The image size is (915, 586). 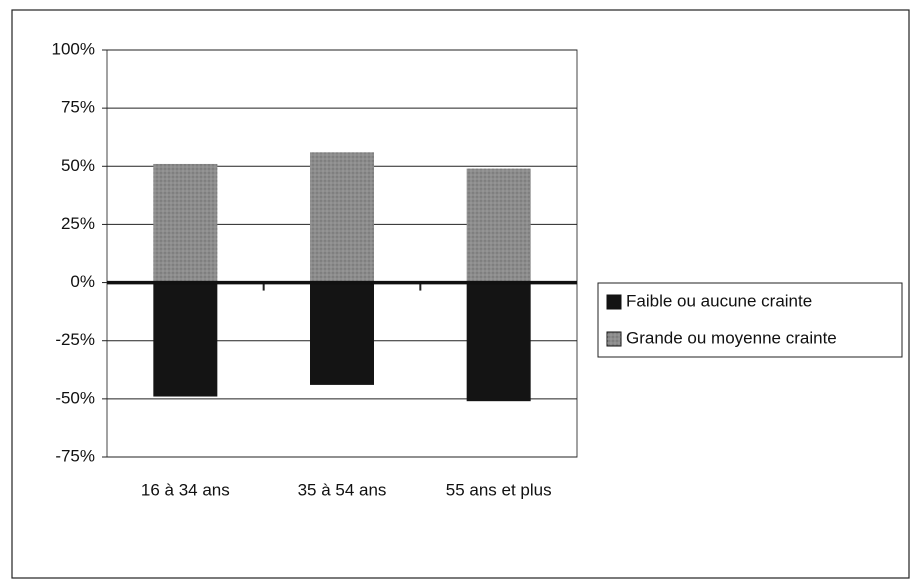 What do you see at coordinates (499, 489) in the screenshot?
I see `x-tick-label: 55 ans et plus` at bounding box center [499, 489].